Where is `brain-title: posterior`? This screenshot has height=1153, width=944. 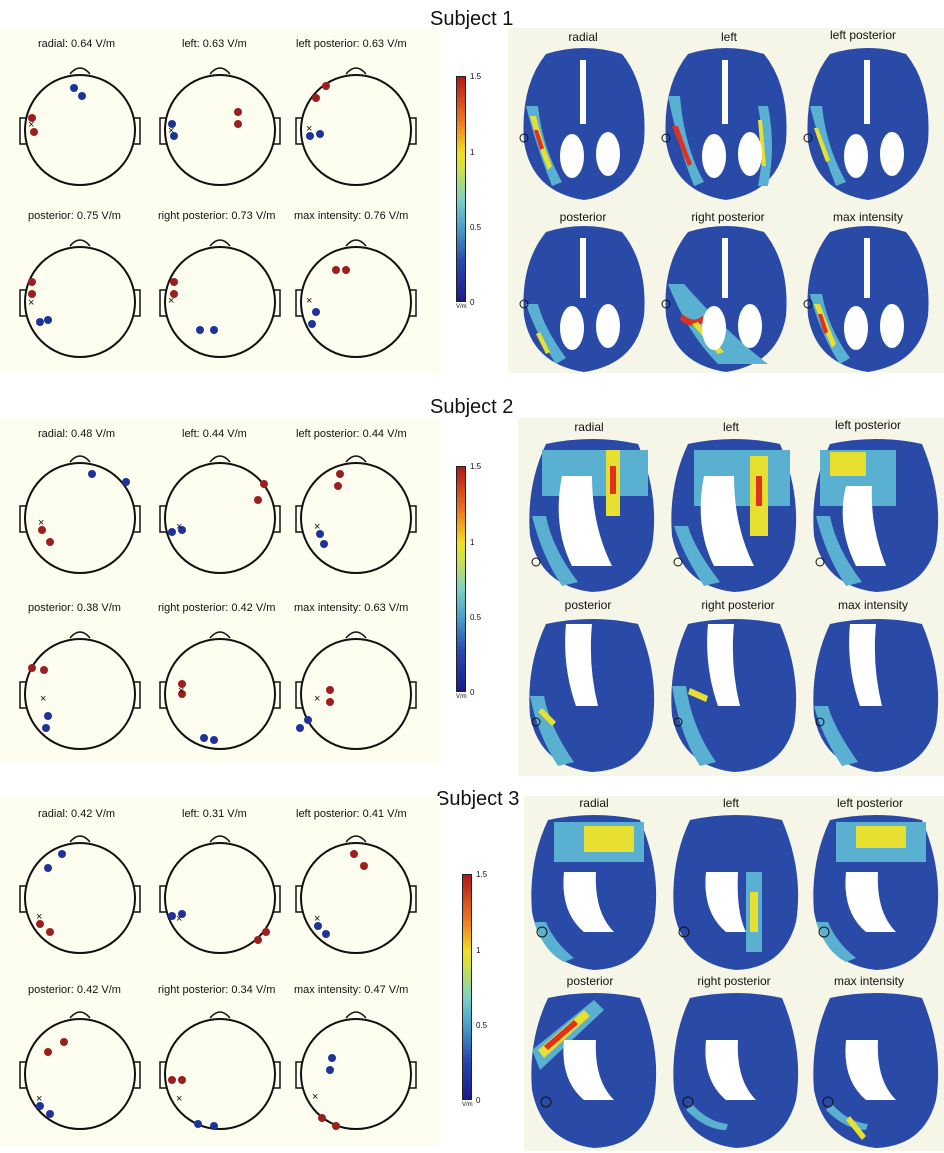 brain-title: posterior is located at coordinates (583, 217).